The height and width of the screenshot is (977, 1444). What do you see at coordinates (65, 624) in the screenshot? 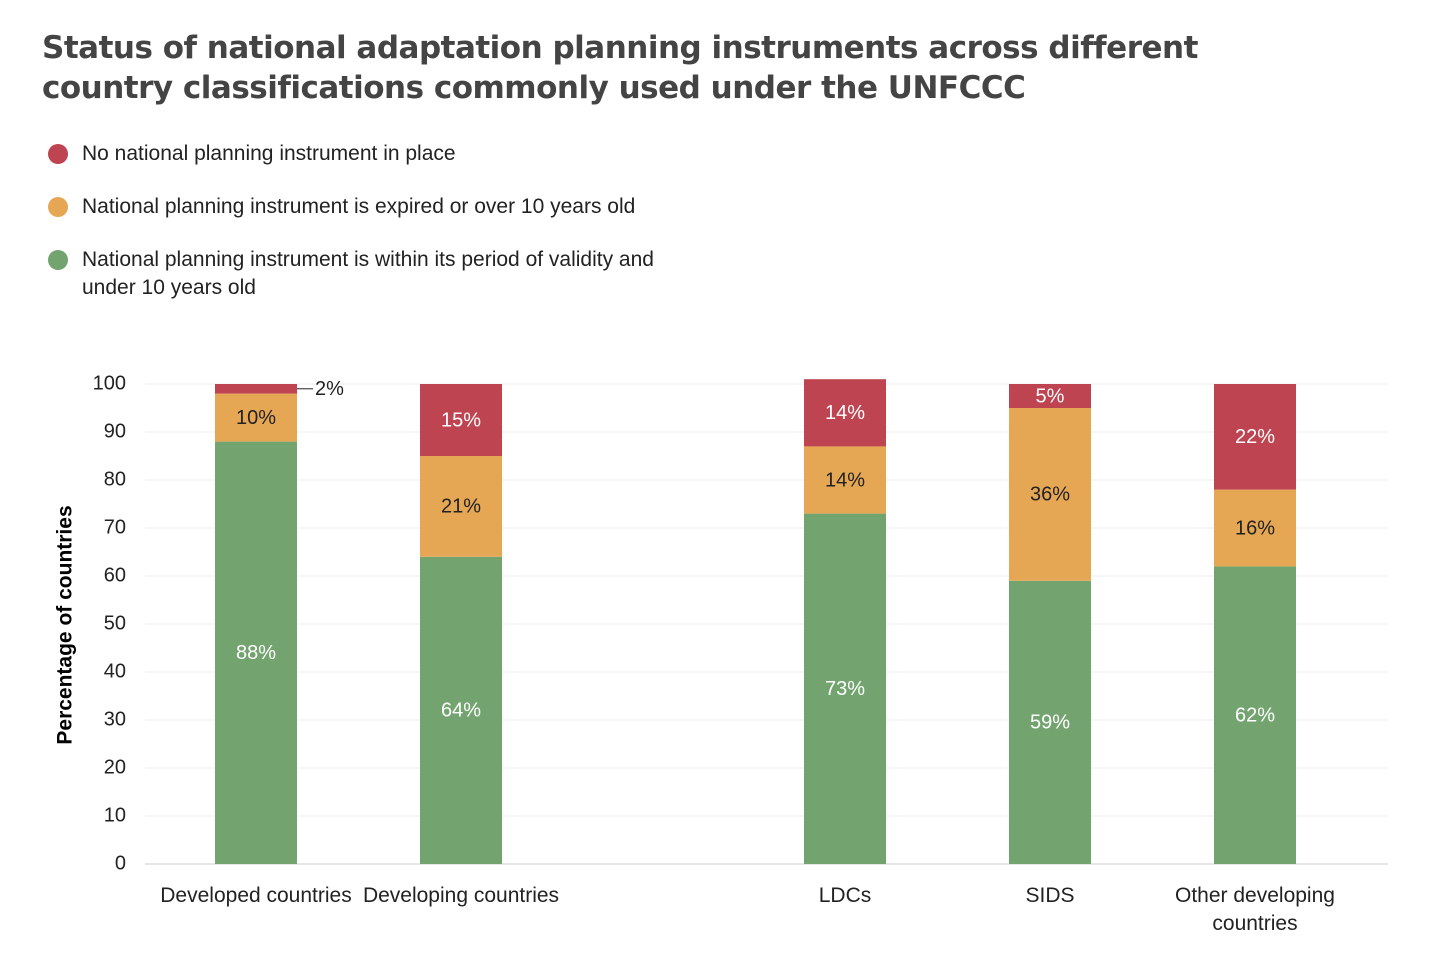
I see `y-axis-label: Percentage of countries` at bounding box center [65, 624].